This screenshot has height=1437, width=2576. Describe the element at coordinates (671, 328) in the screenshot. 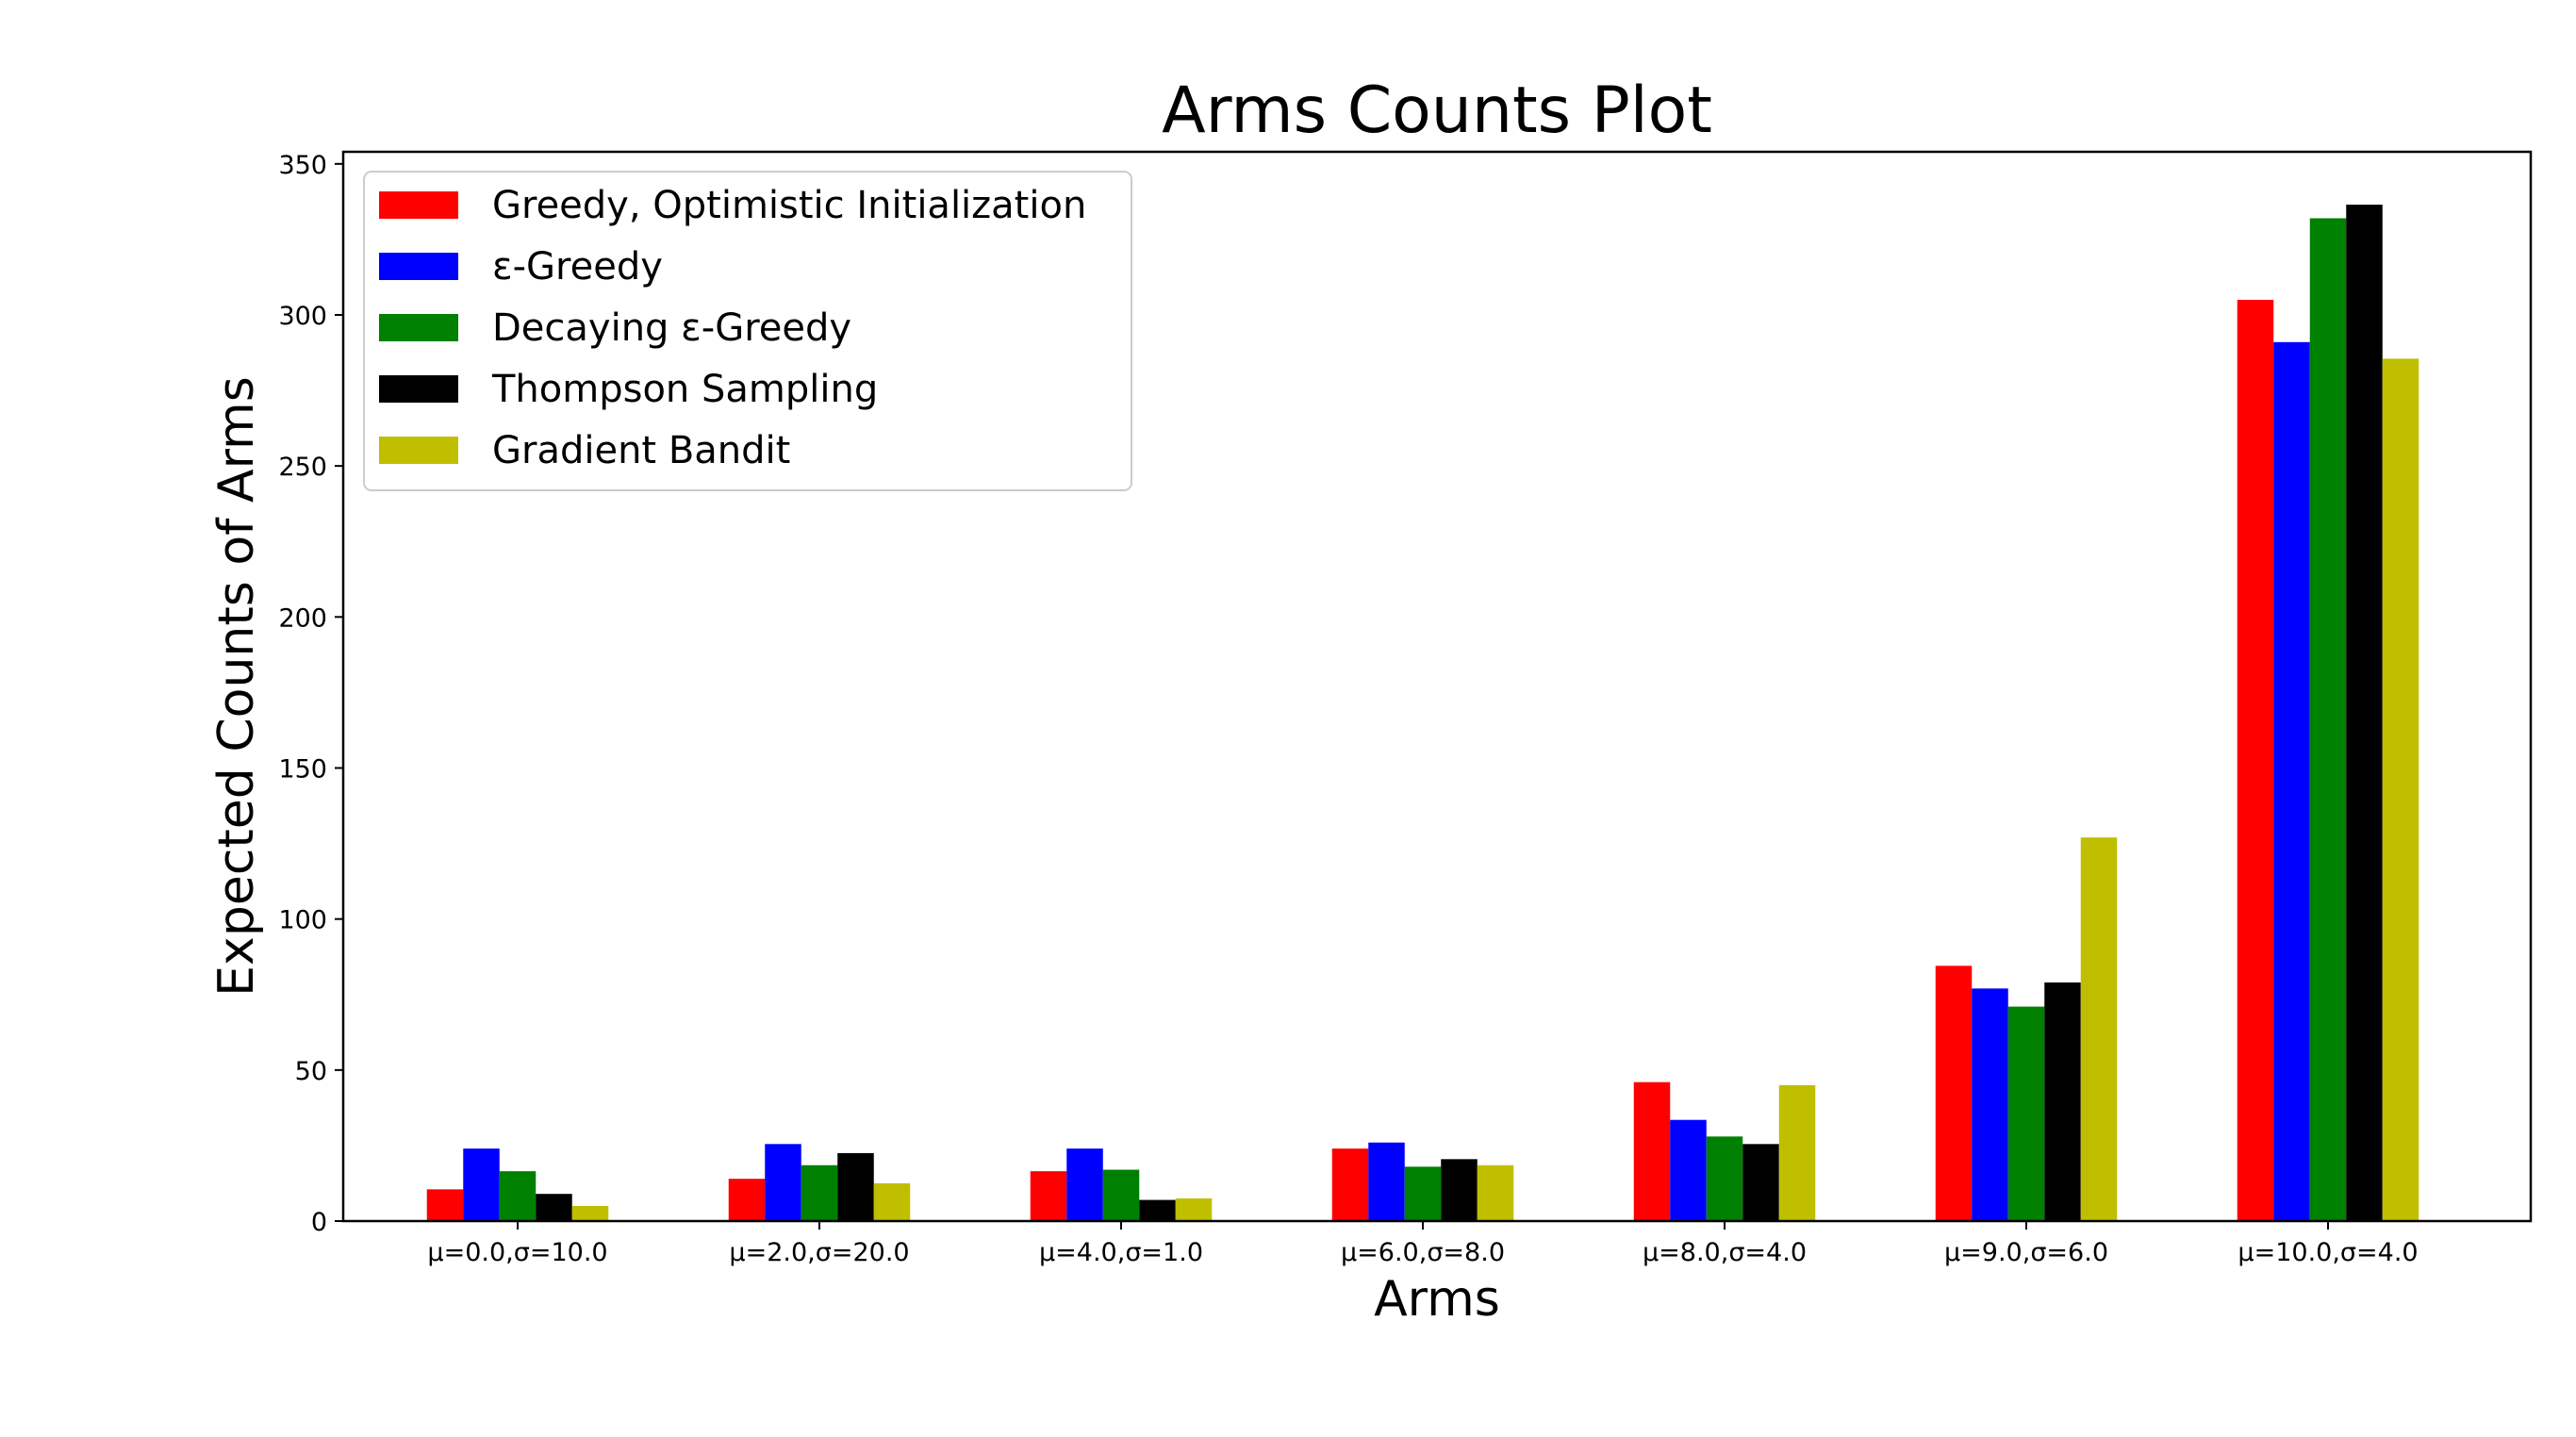

I see `legend-label-decaying-greedy: Decaying ε-Greedy` at that location.